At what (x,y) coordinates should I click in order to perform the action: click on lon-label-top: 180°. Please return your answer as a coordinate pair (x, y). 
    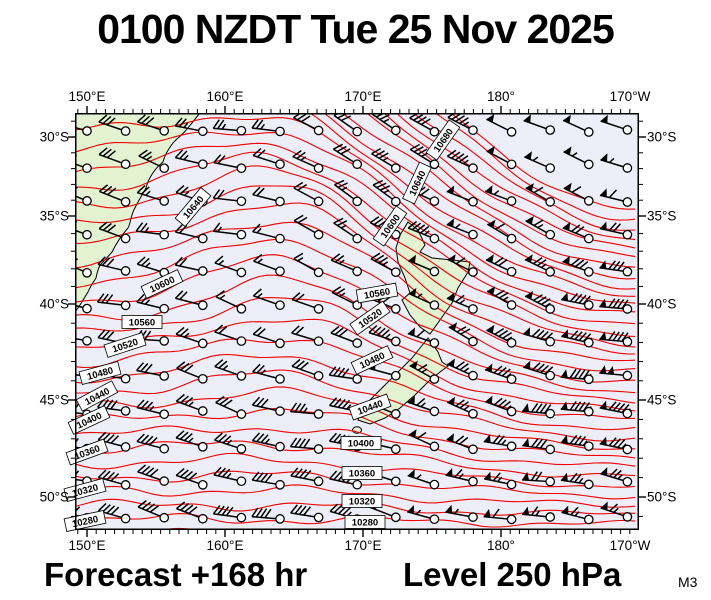
    Looking at the image, I should click on (501, 96).